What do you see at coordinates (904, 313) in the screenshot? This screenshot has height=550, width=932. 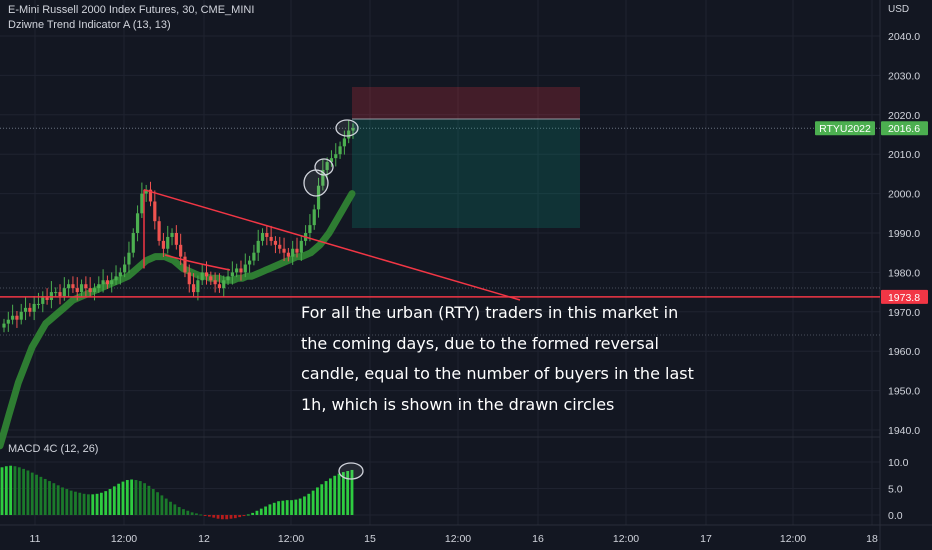 I see `price-tick-label: 1970.0` at bounding box center [904, 313].